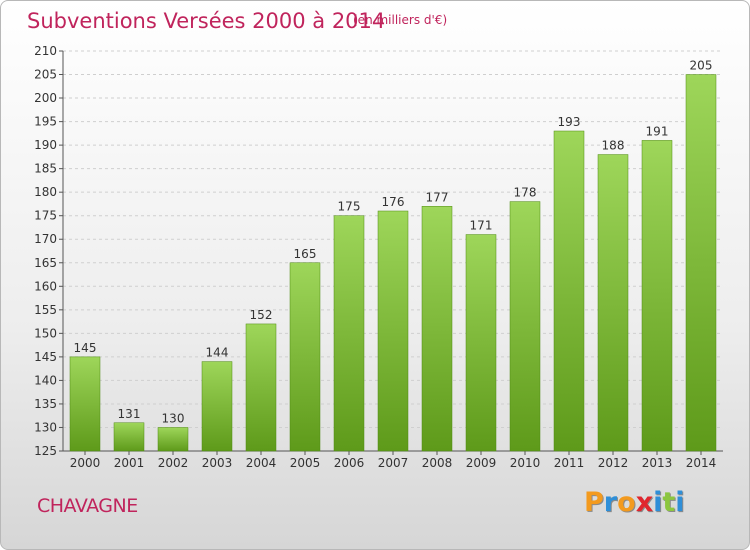 The width and height of the screenshot is (750, 550). What do you see at coordinates (525, 193) in the screenshot?
I see `data-label-2010: 178` at bounding box center [525, 193].